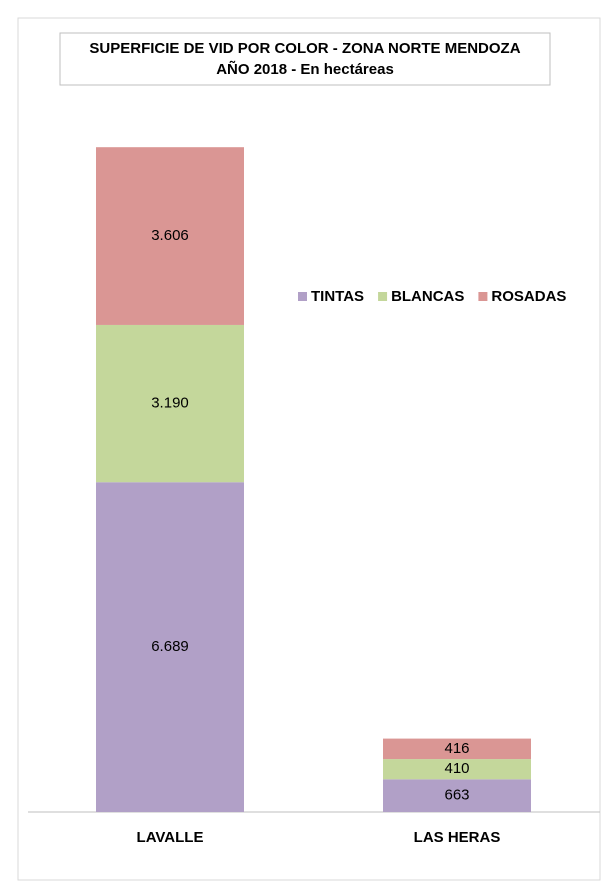 The image size is (611, 896). I want to click on data-label: 410, so click(456, 768).